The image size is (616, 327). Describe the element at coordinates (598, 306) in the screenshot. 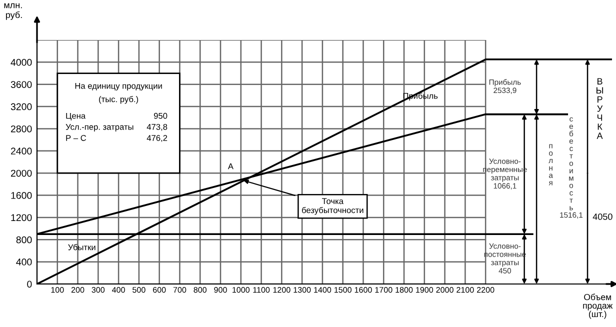

I see `x-axis-title: Объем продаж (шт.)` at that location.